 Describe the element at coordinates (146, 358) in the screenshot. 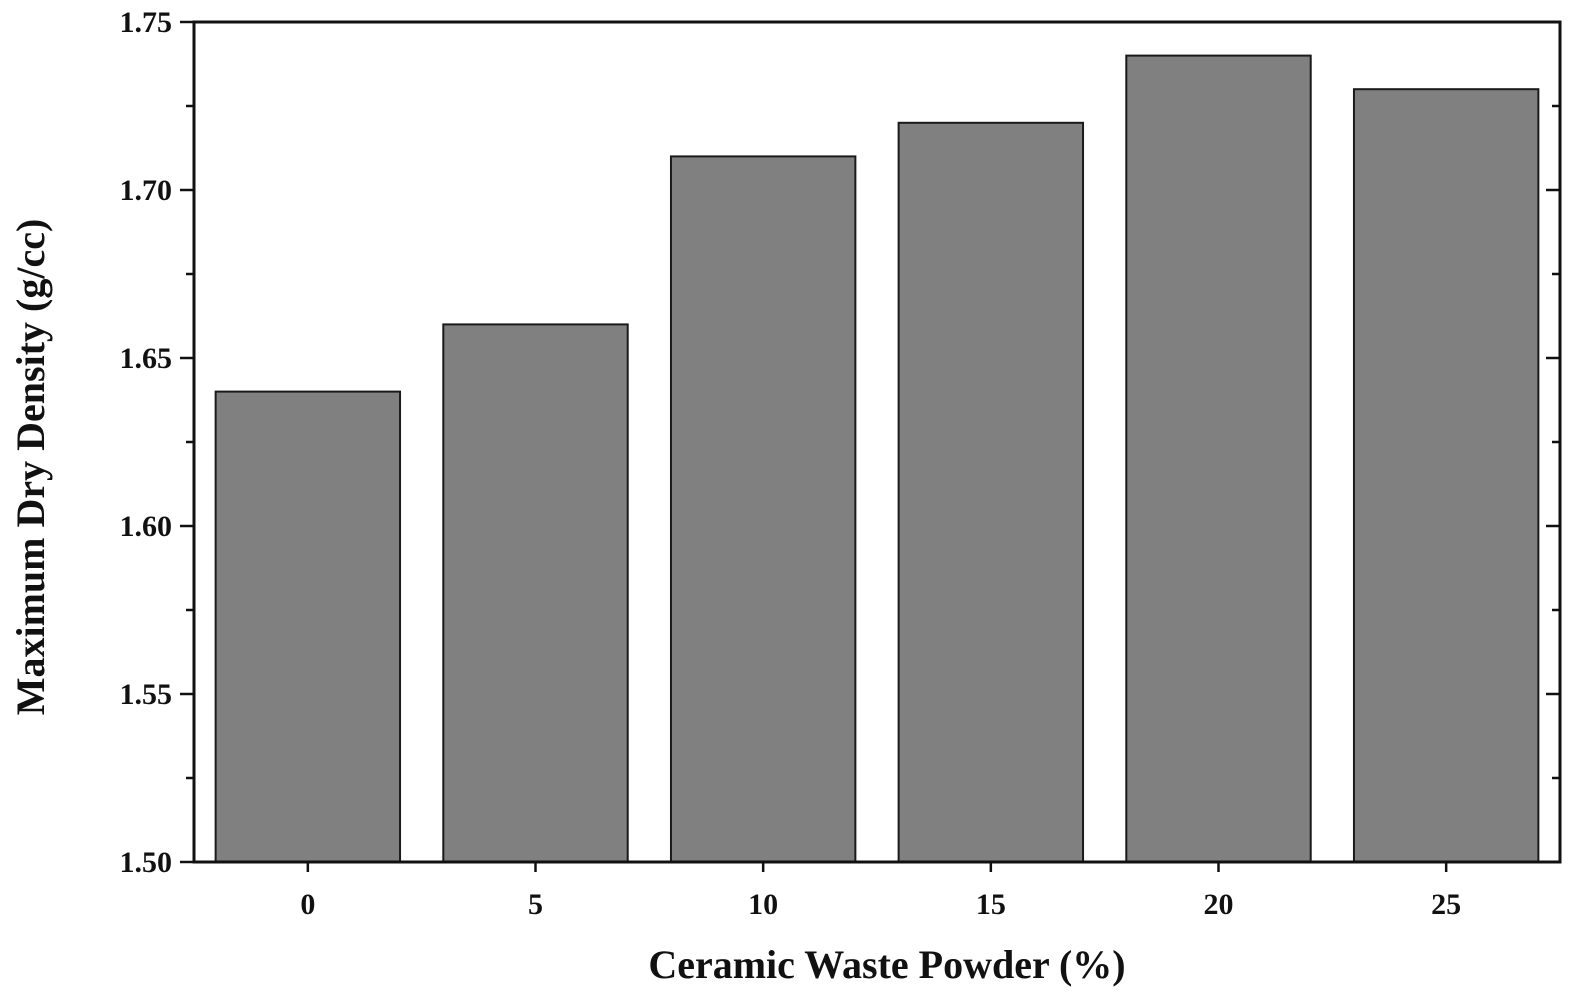

I see `y-tick-label: 1.65` at that location.